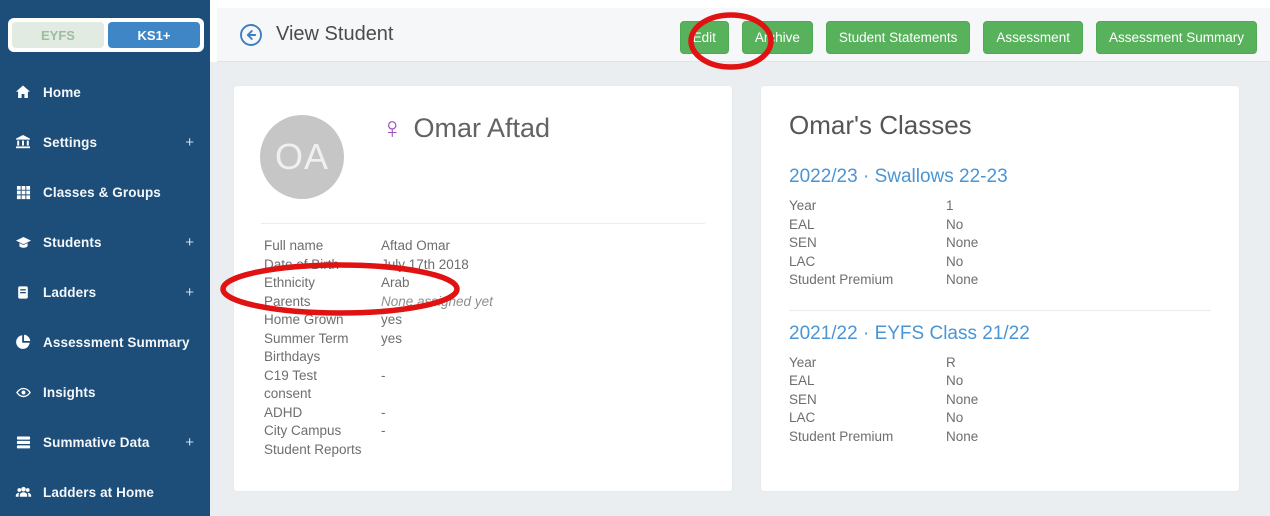 This screenshot has width=1270, height=516. Describe the element at coordinates (841, 436) in the screenshot. I see `field-label: Student Premium` at that location.